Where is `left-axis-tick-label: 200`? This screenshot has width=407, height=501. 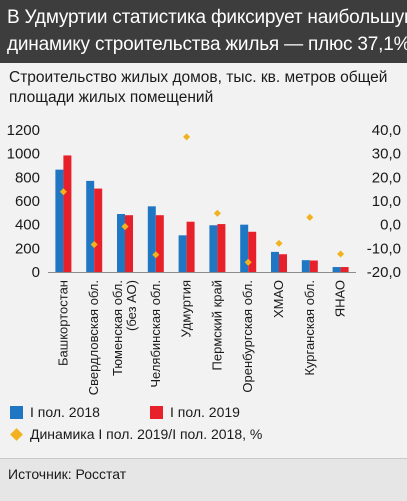
left-axis-tick-label: 200 is located at coordinates (27, 248).